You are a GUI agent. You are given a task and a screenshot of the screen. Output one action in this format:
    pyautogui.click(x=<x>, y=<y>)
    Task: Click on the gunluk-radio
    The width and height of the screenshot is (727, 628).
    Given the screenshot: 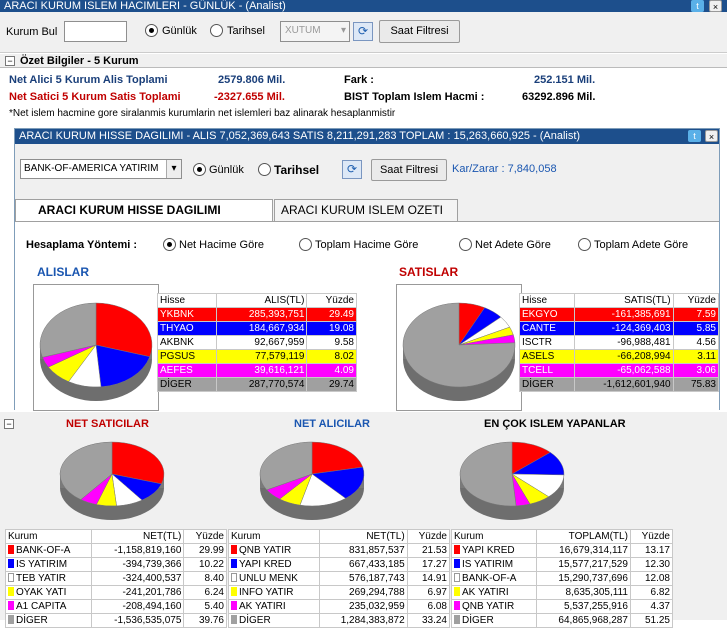 What is the action you would take?
    pyautogui.click(x=151, y=30)
    